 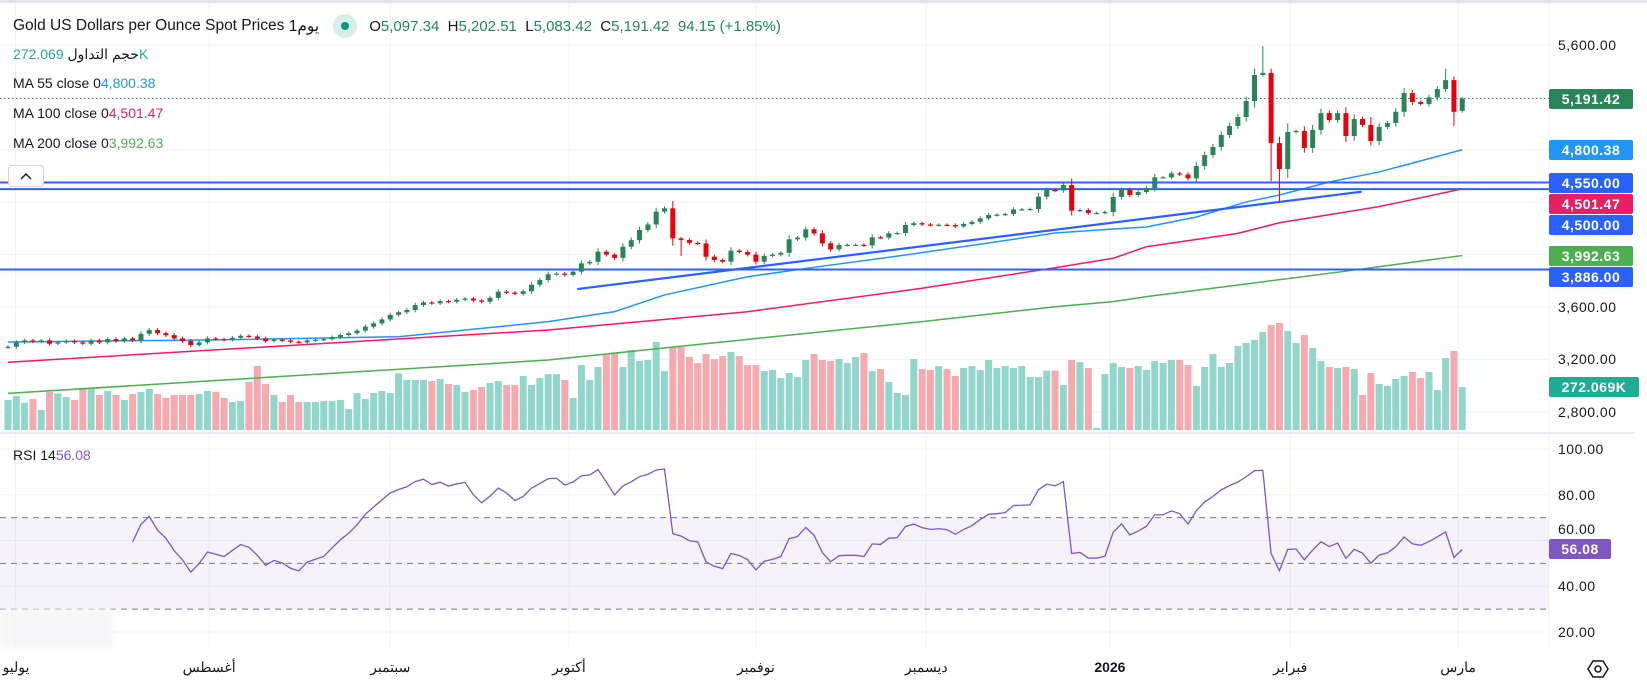 I want to click on time-axis-label: أكتوبر, so click(x=569, y=667).